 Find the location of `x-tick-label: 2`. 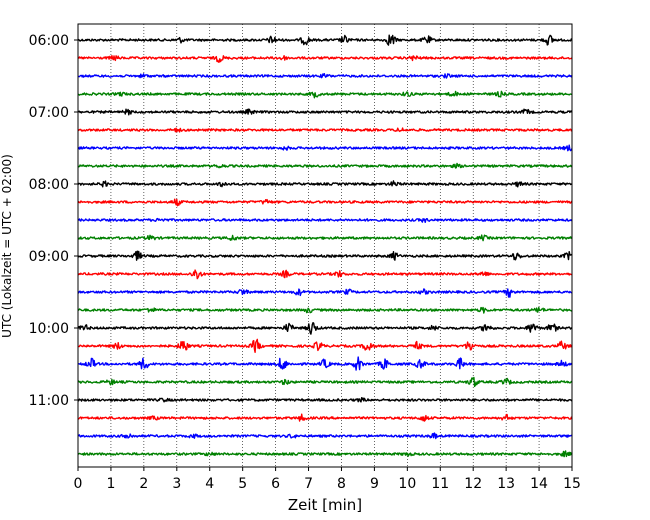

x-tick-label: 2 is located at coordinates (143, 484).